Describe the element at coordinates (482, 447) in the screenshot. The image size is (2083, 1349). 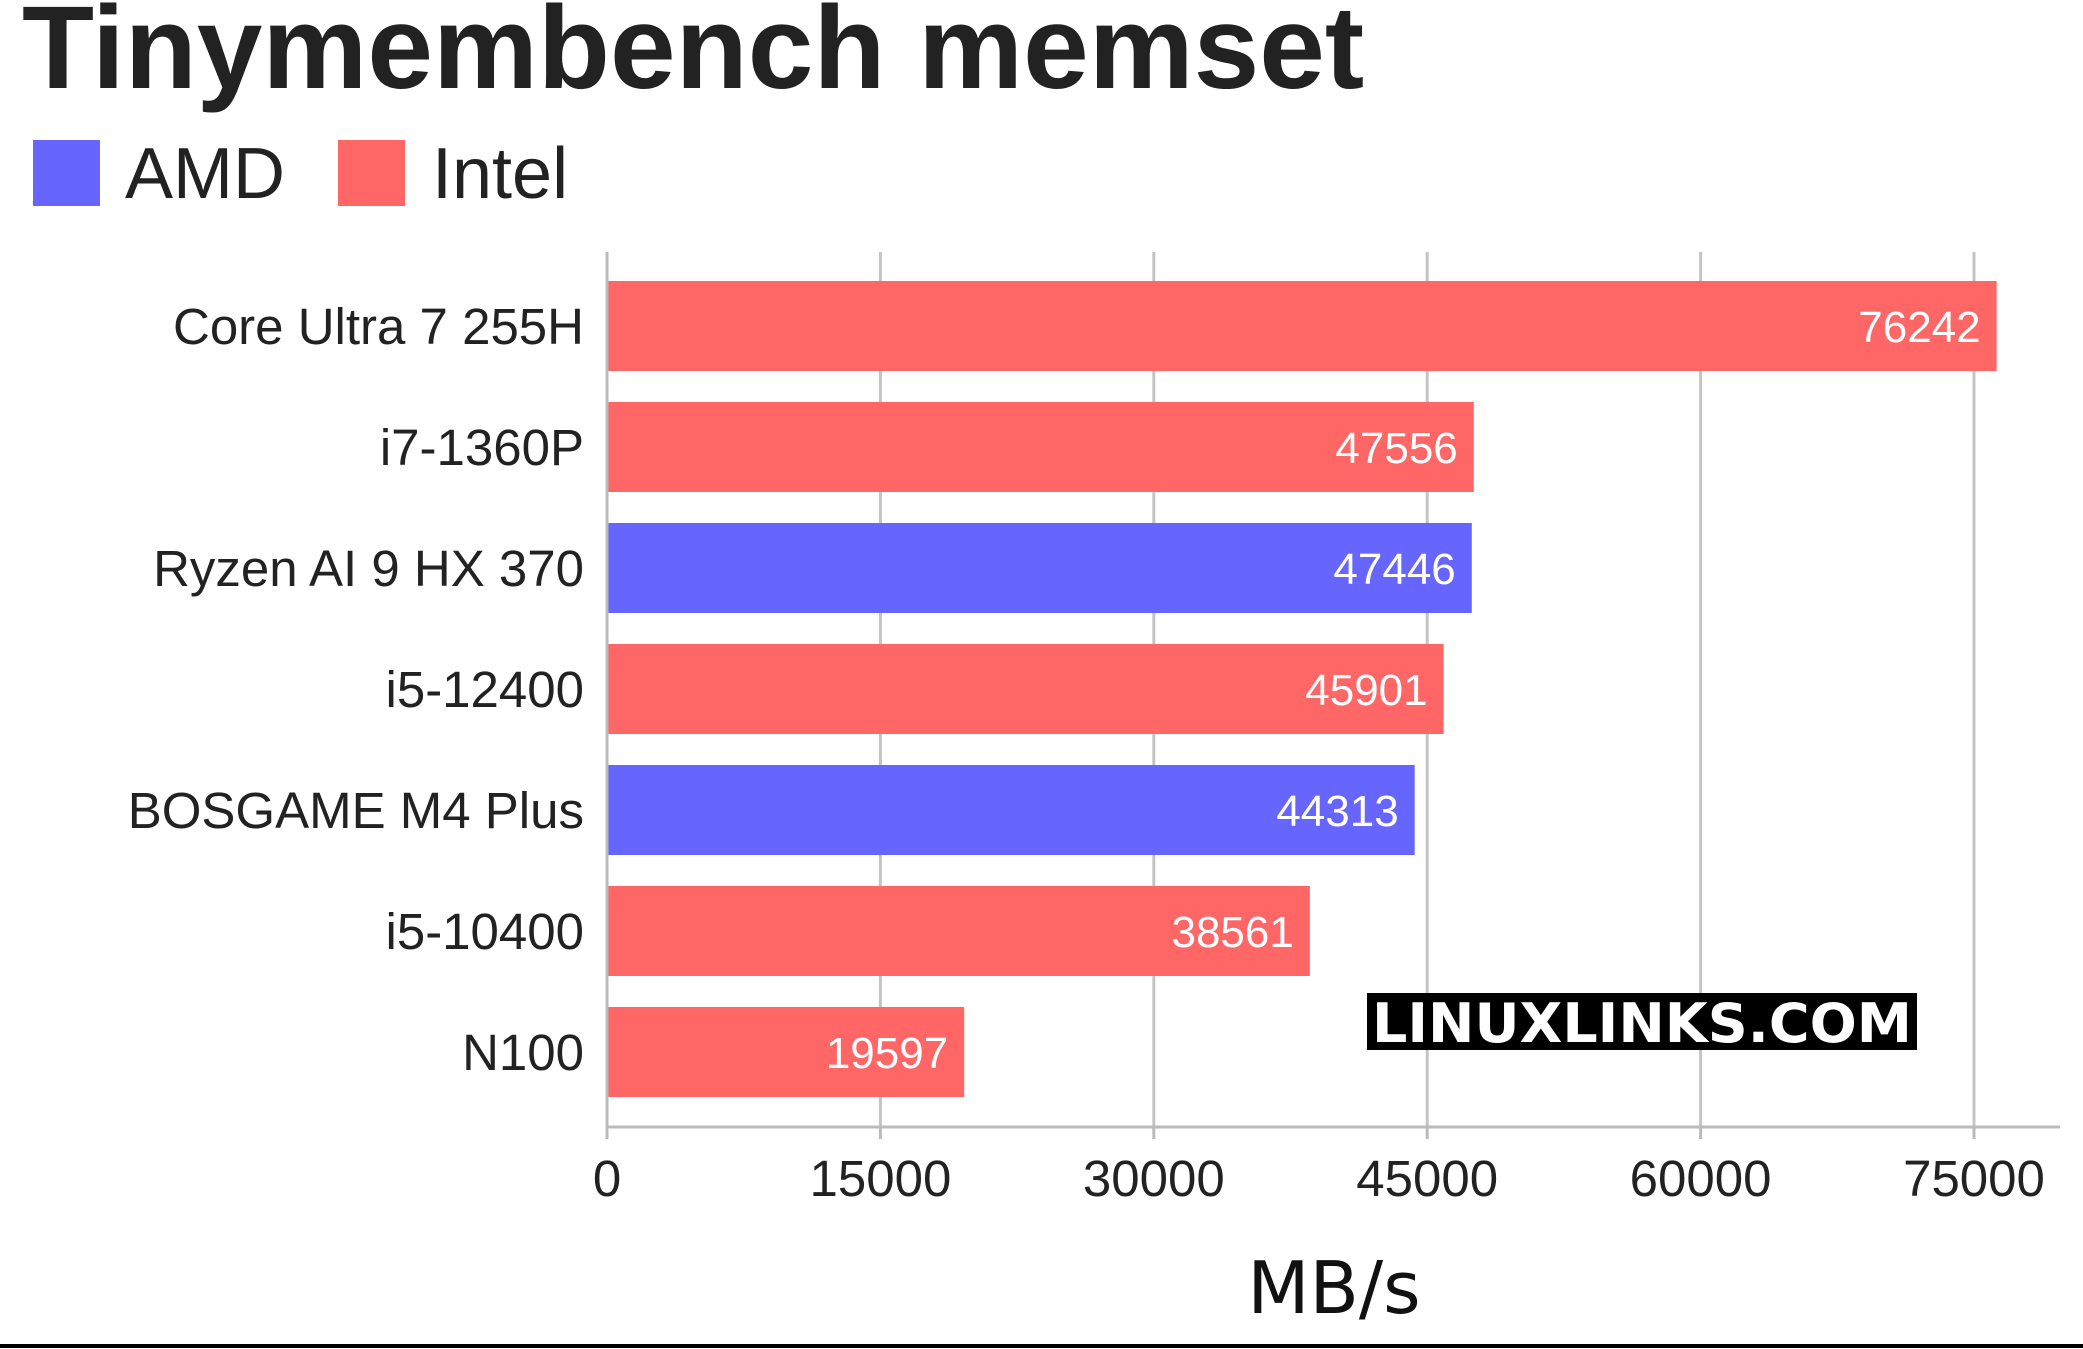
I see `category-label: i7-1360P` at that location.